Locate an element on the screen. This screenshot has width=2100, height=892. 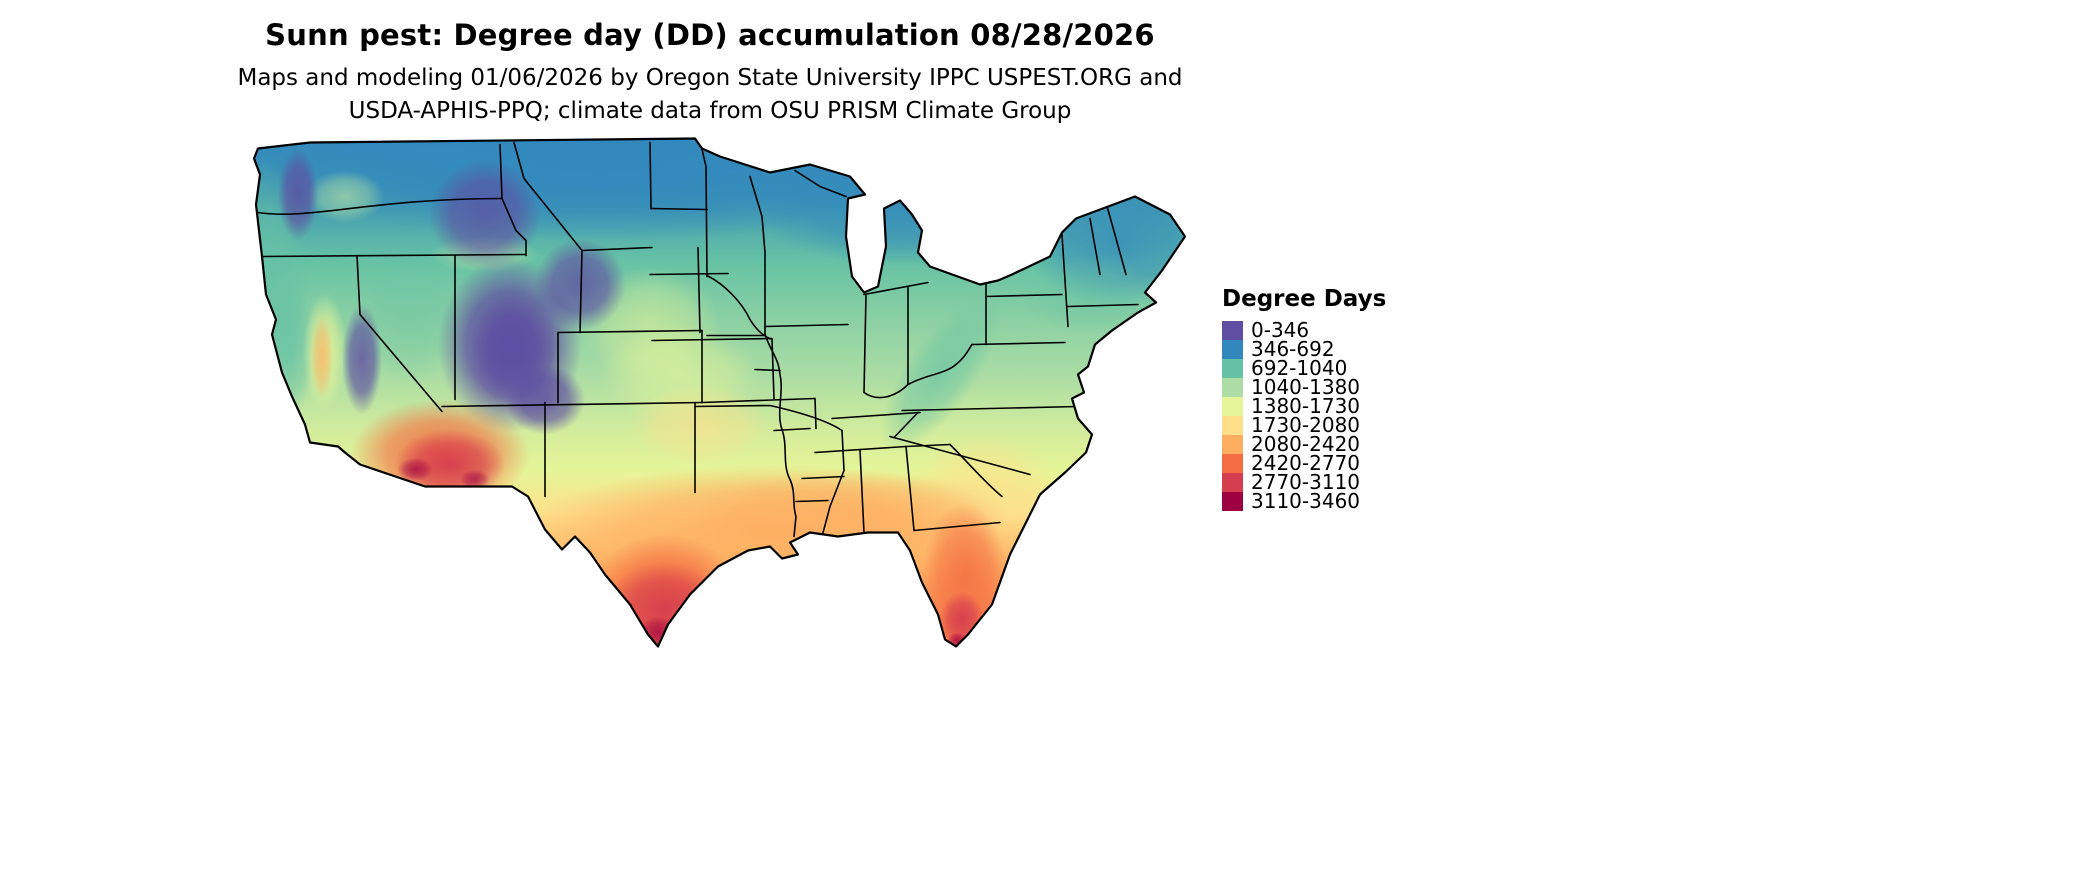
legend-item: 0-346 is located at coordinates (1332, 330).